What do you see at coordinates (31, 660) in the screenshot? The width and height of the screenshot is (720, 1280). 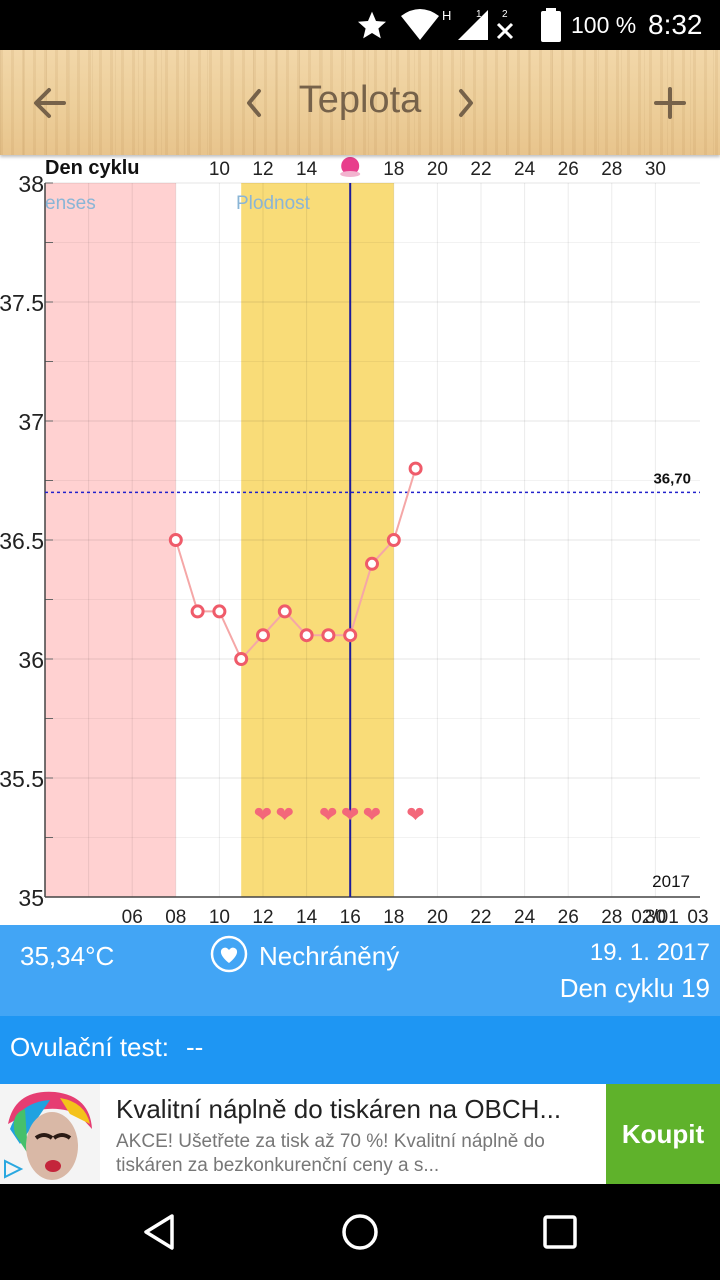 I see `y-tick-label: 36` at bounding box center [31, 660].